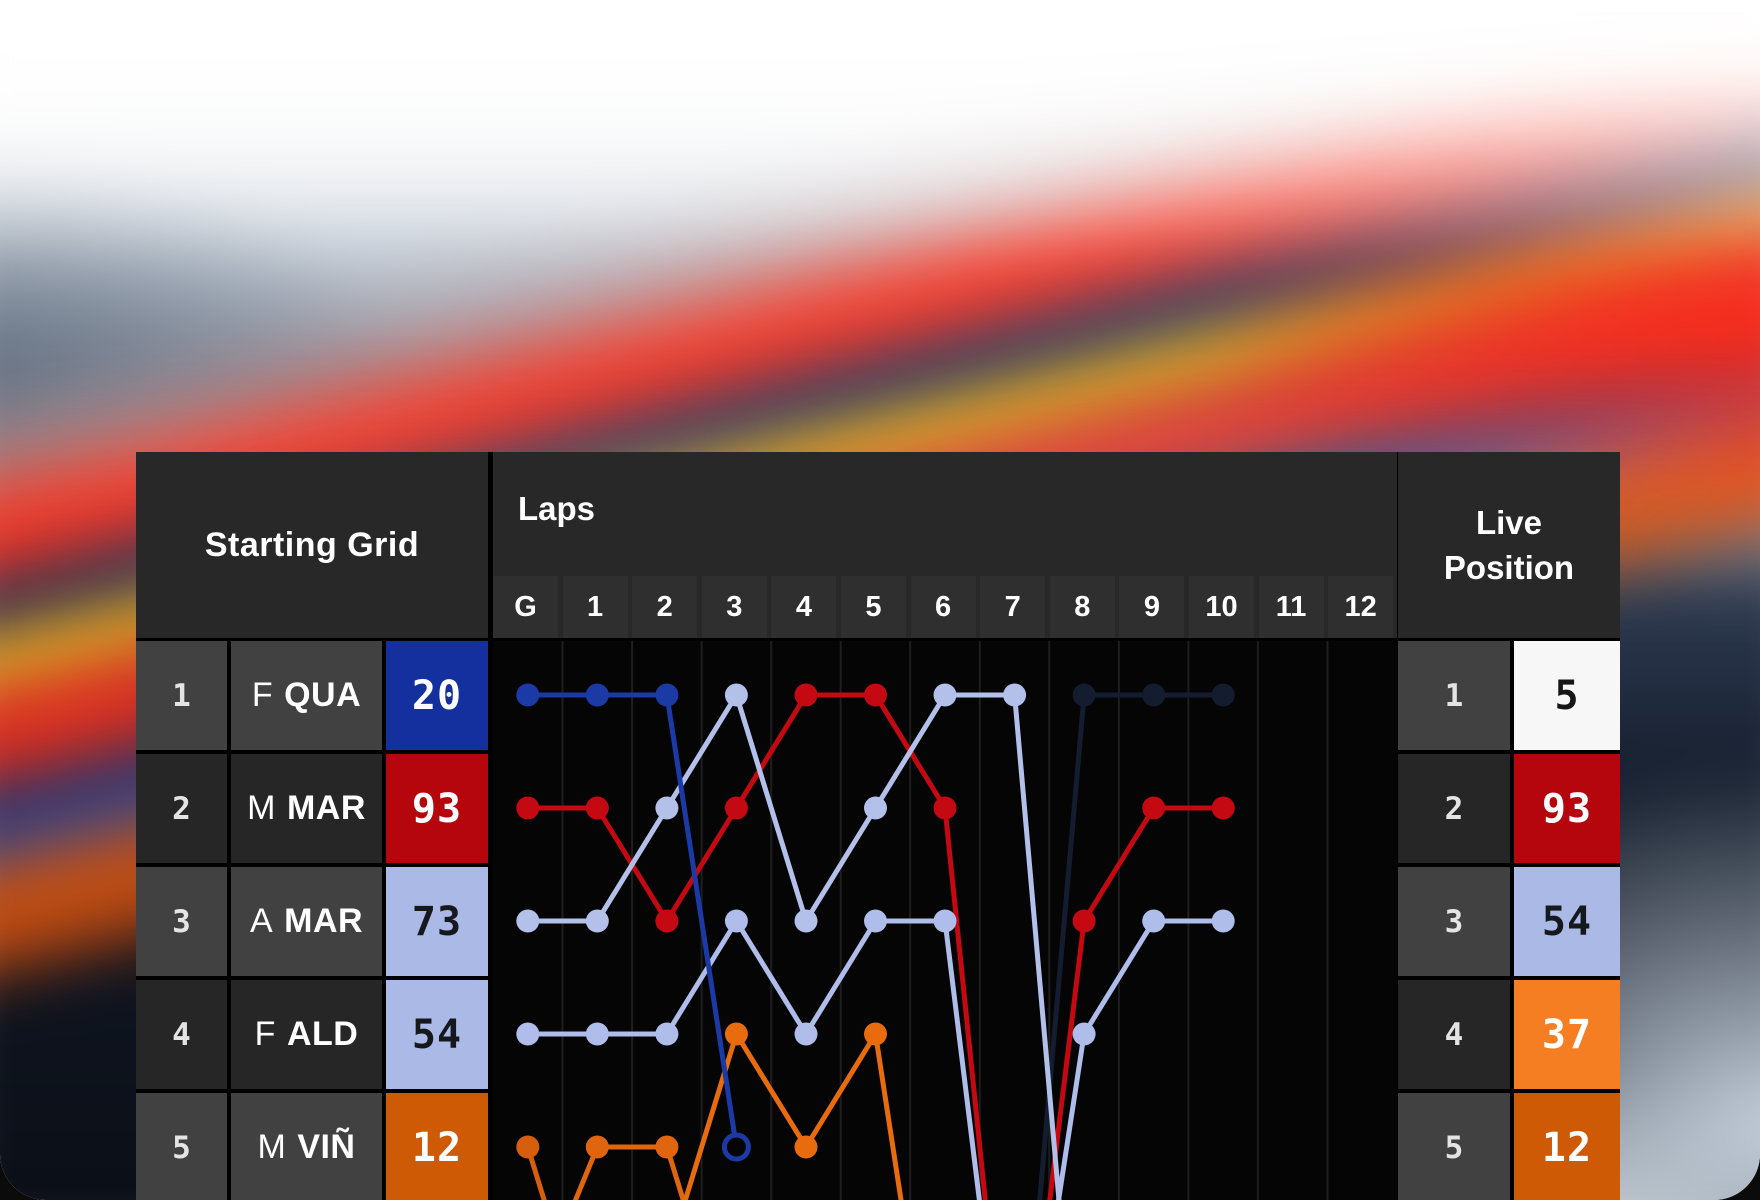 This screenshot has height=1200, width=1760. I want to click on live-row-12: 5 12, so click(1509, 1146).